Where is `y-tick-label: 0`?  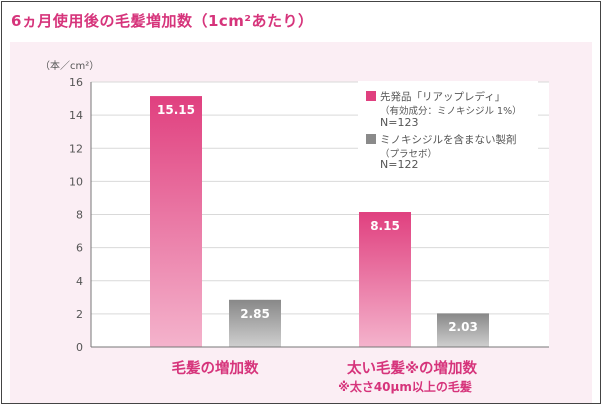 y-tick-label: 0 is located at coordinates (79, 347).